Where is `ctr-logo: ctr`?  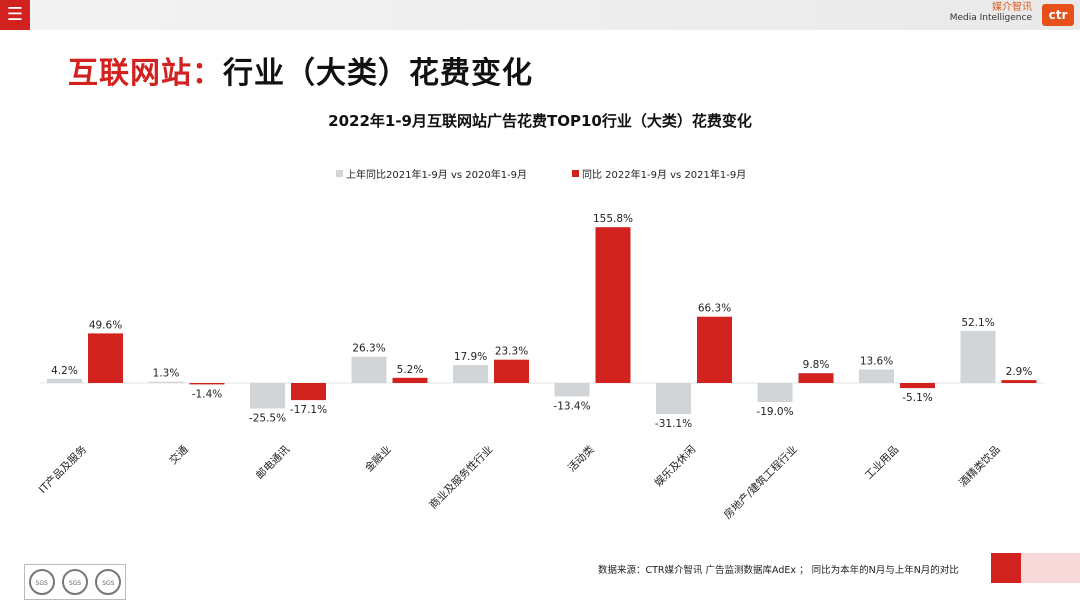
ctr-logo: ctr is located at coordinates (1058, 15).